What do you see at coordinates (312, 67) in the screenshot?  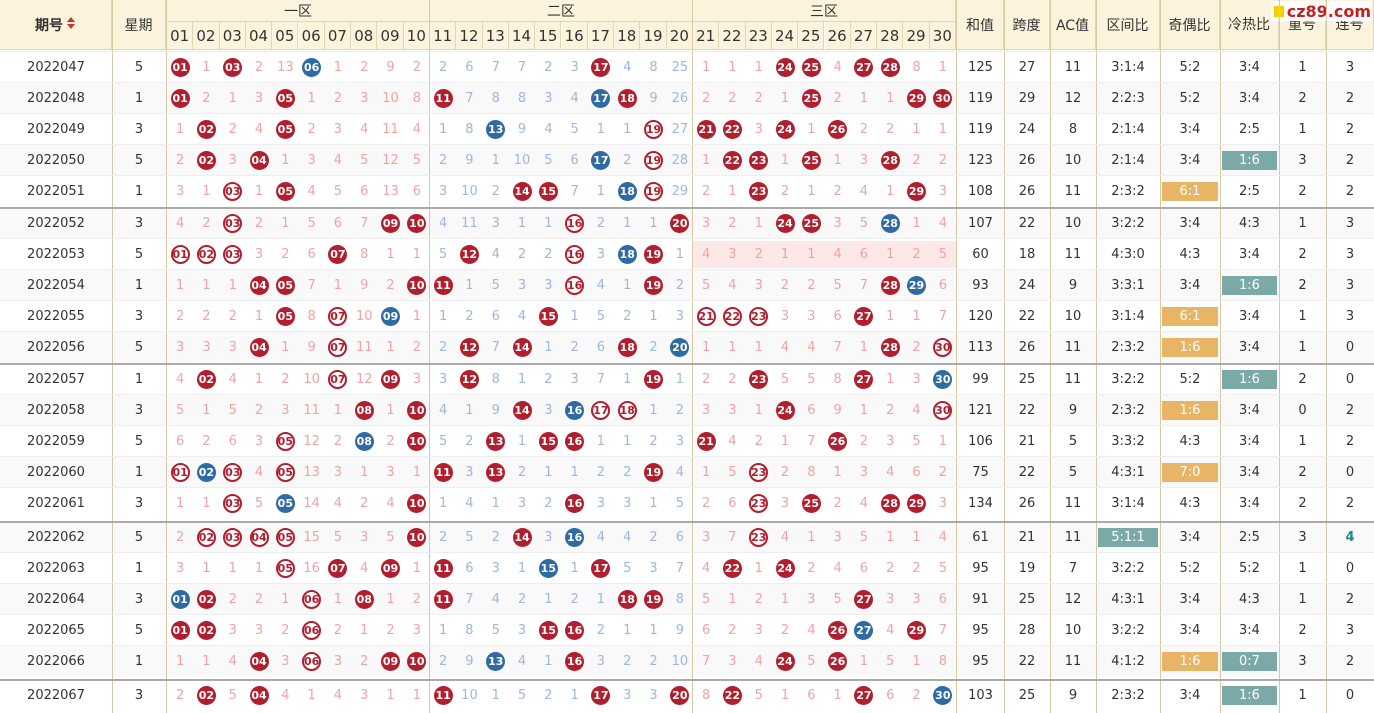 I see `drawn-ball: 06` at bounding box center [312, 67].